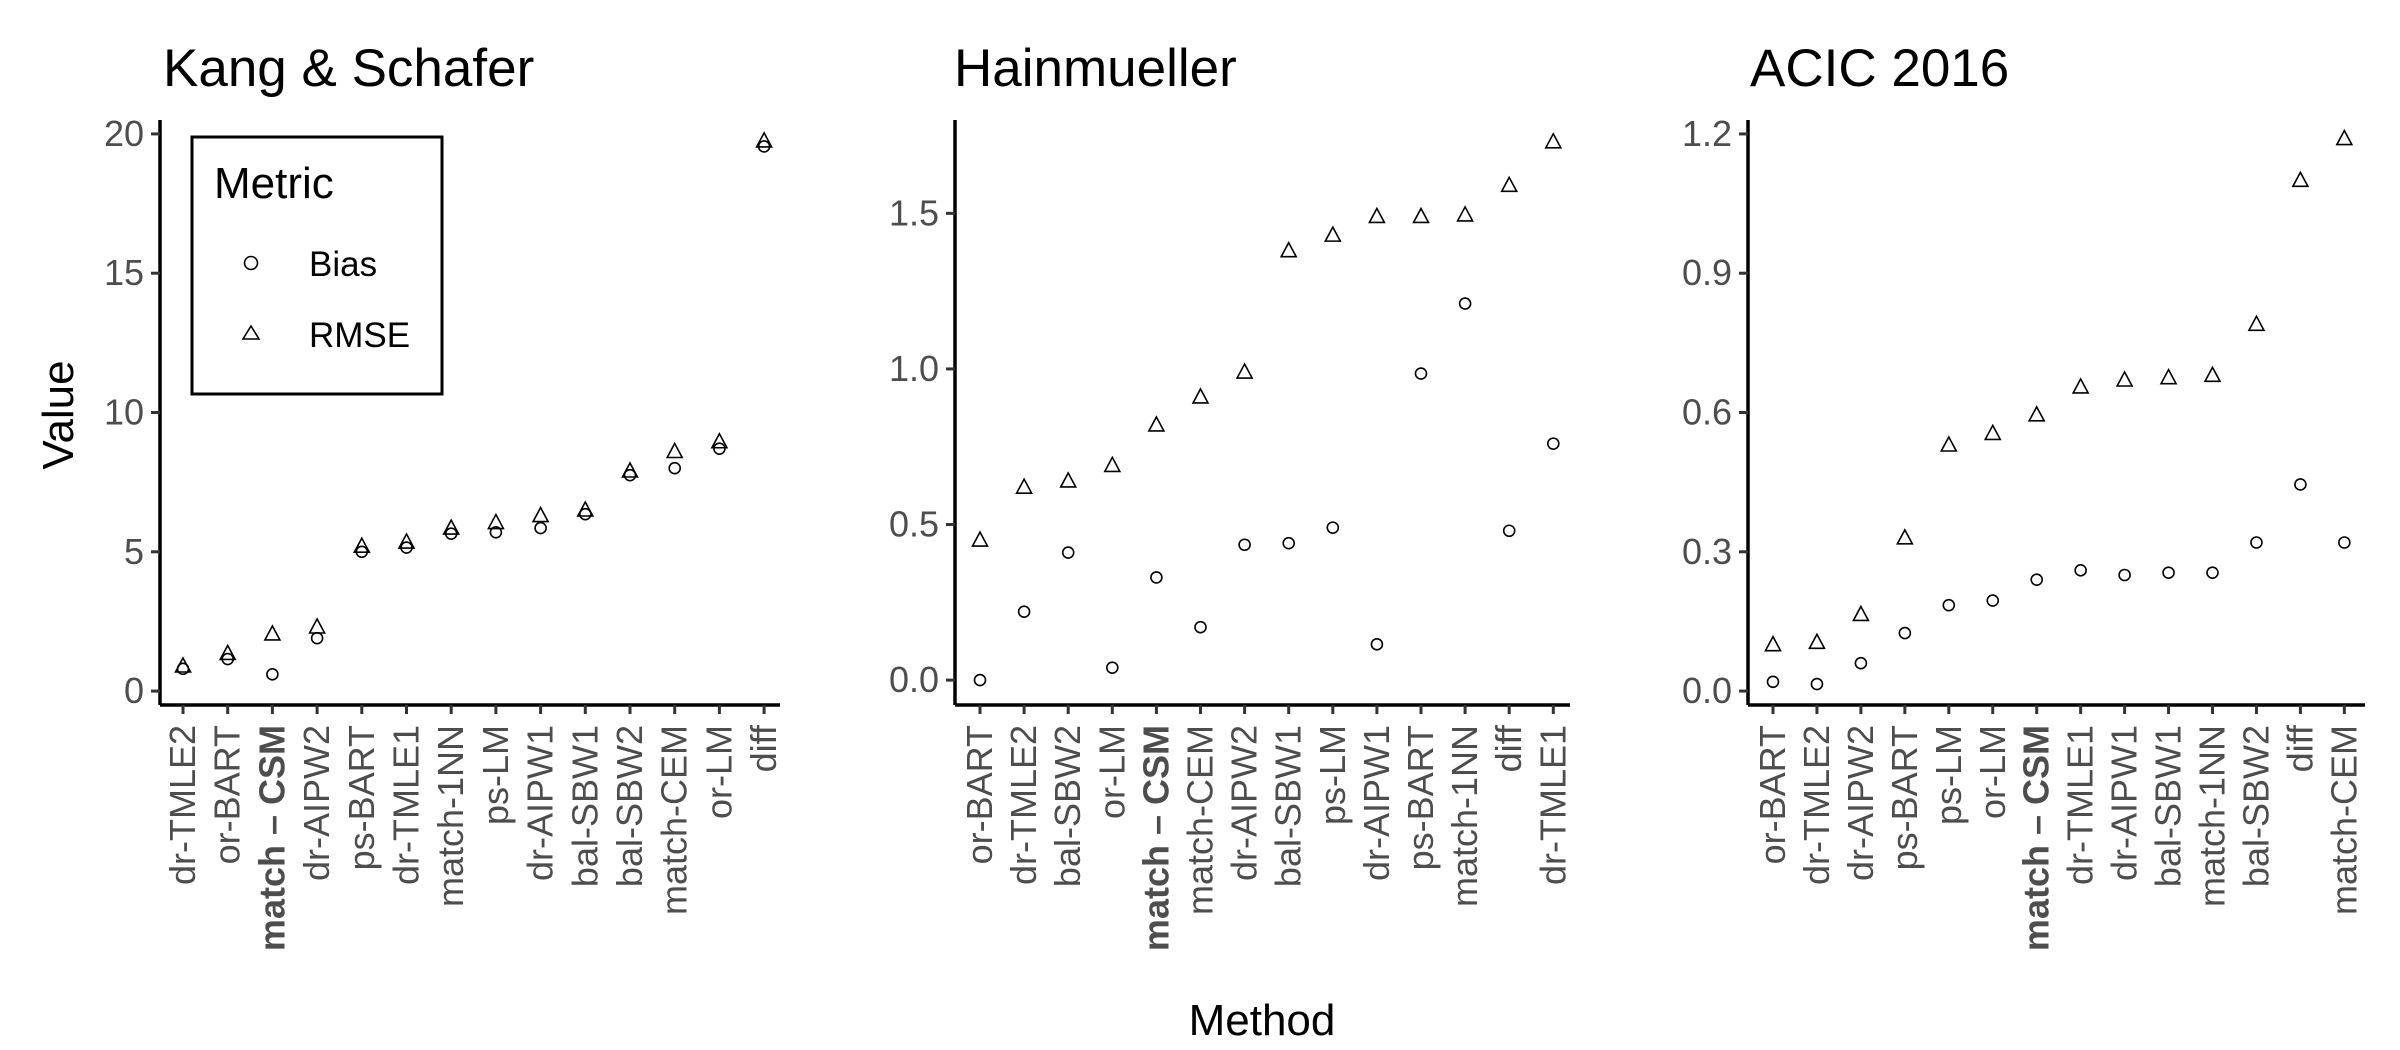 The width and height of the screenshot is (2400, 1050). What do you see at coordinates (1095, 68) in the screenshot?
I see `panel-title: Hainmueller` at bounding box center [1095, 68].